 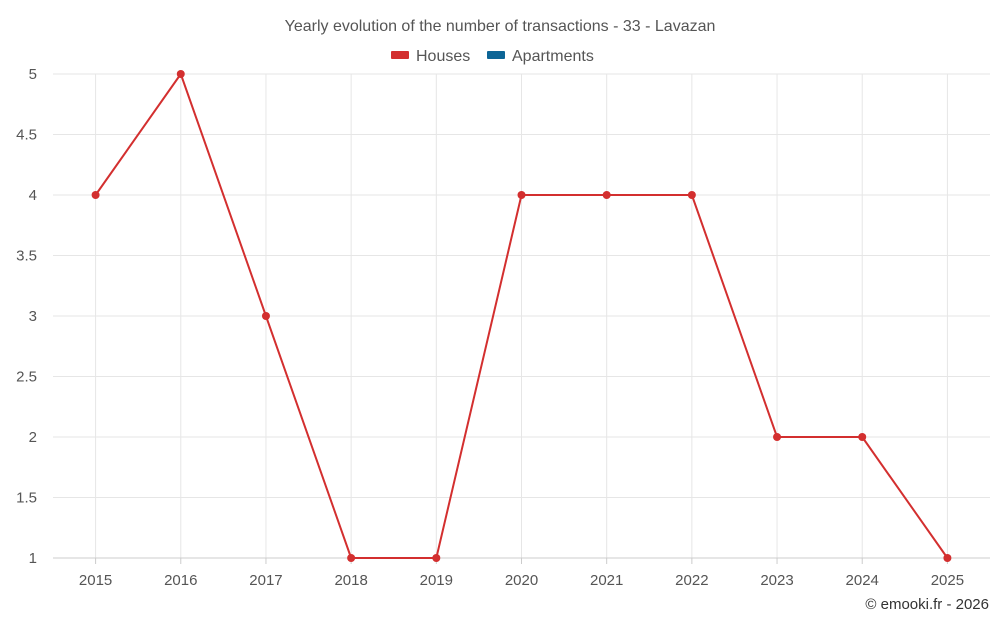 I want to click on data-point-houses-2024, so click(x=862, y=437).